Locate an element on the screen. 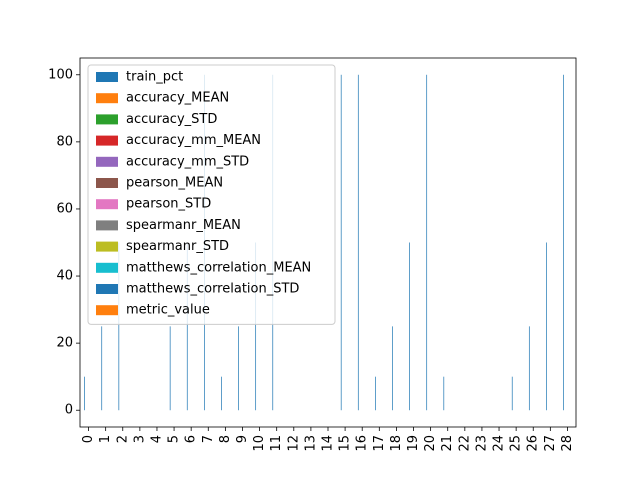 This screenshot has height=480, width=640. legend-label: matthews_correlation_MEAN is located at coordinates (218, 267).